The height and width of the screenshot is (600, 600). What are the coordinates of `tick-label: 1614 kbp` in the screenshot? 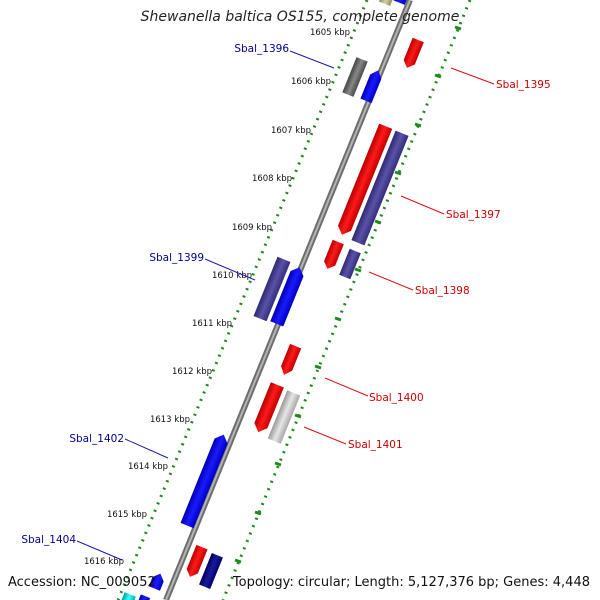 It's located at (148, 467).